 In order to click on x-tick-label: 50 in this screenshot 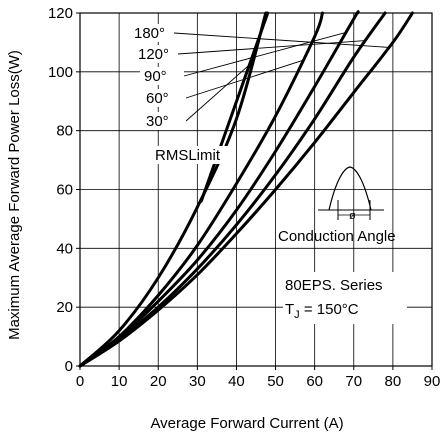, I will do `click(275, 381)`.